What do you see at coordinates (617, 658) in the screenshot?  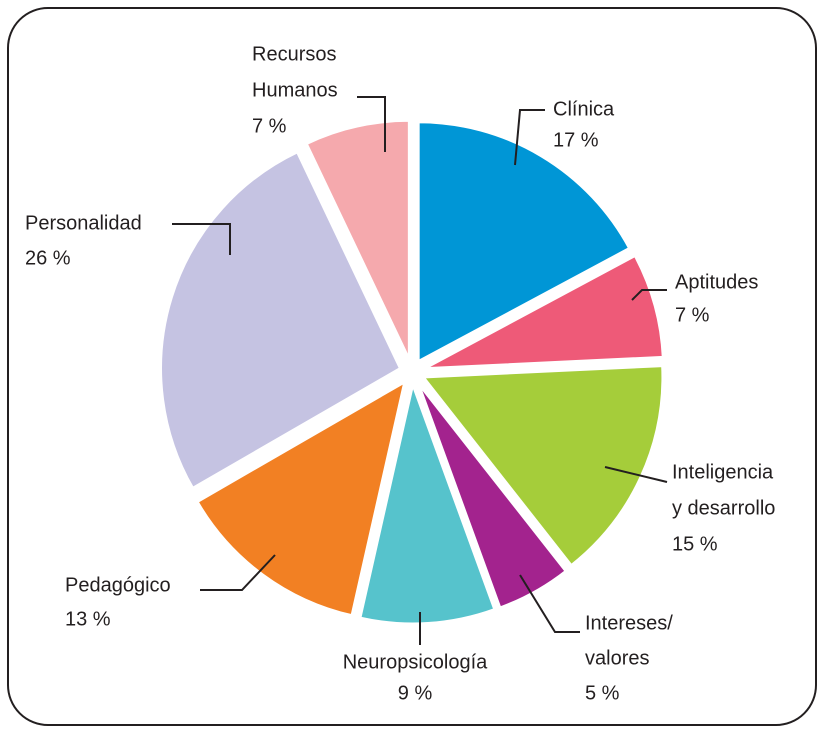 I see `slice-label: valores` at bounding box center [617, 658].